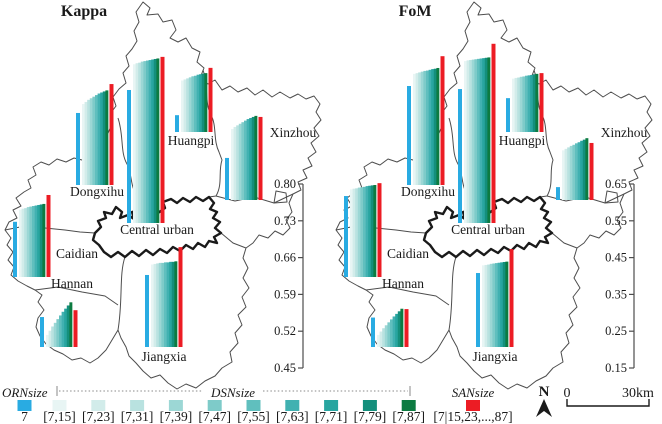 The height and width of the screenshot is (424, 662). I want to click on district-label: Dongxihu, so click(97, 191).